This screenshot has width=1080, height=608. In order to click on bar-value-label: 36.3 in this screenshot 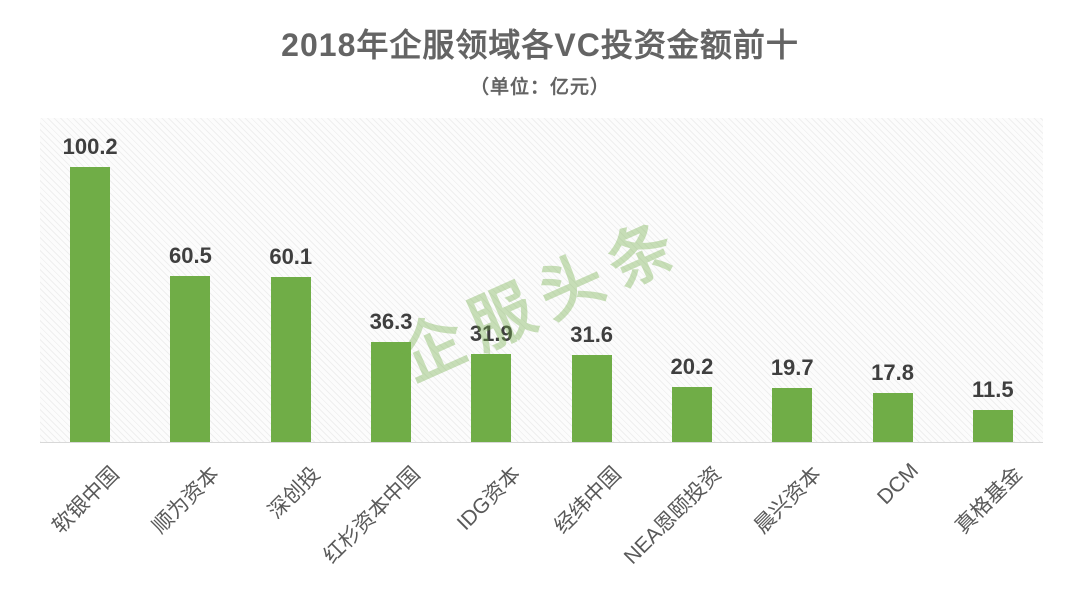, I will do `click(391, 321)`.